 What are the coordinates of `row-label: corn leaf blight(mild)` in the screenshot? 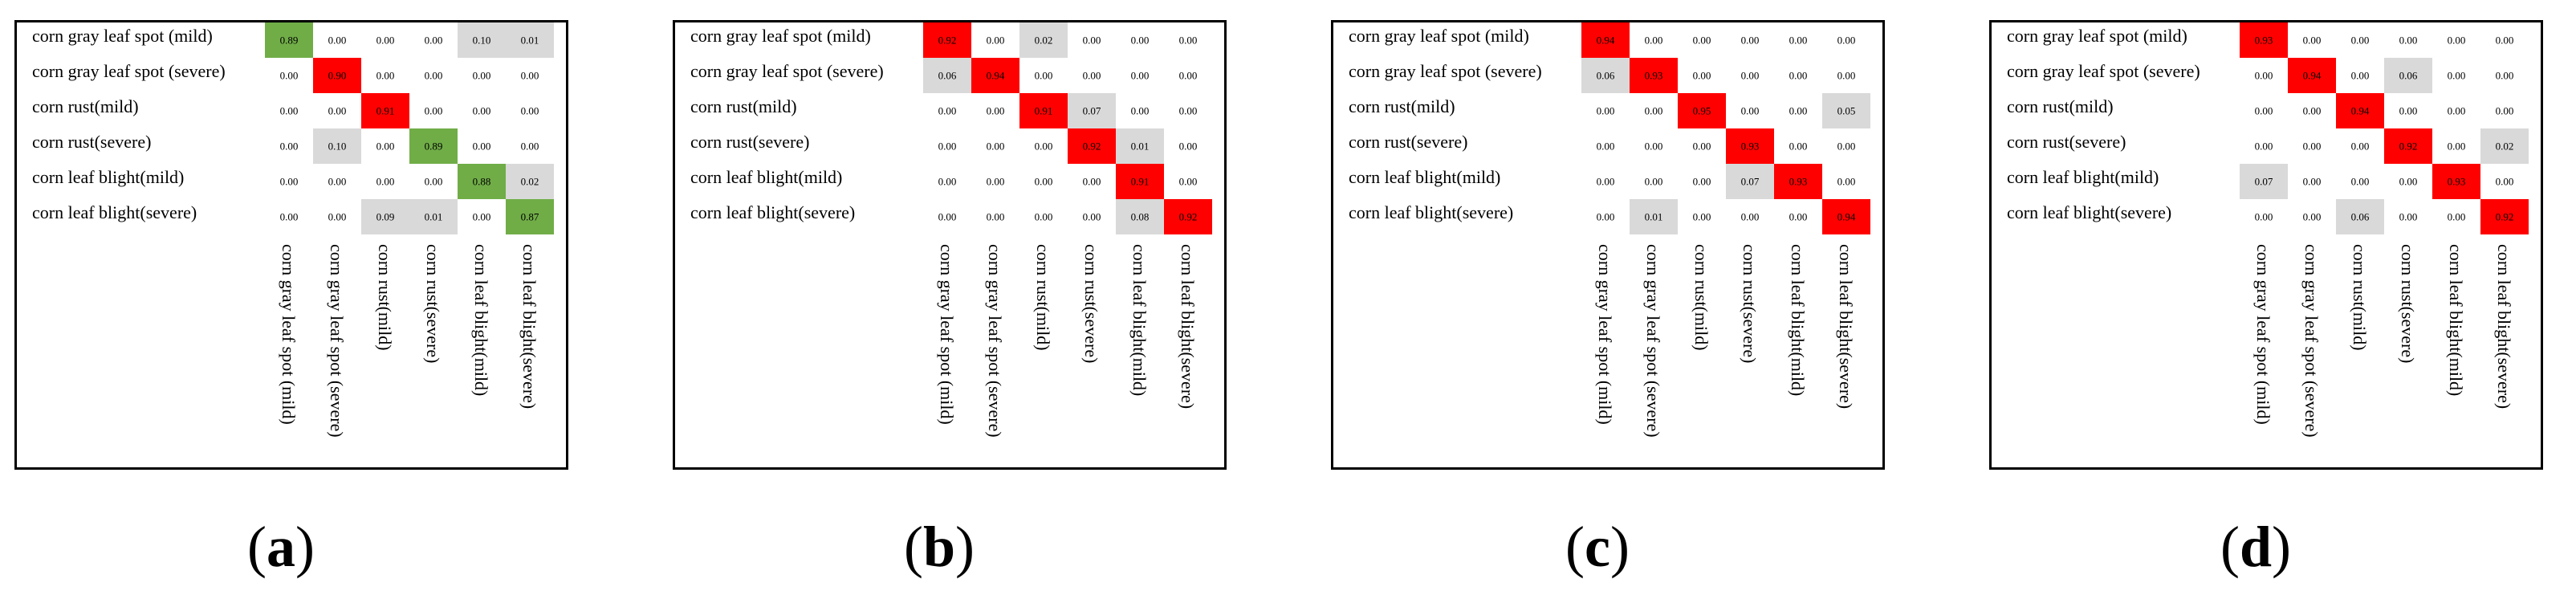 It's located at (766, 177).